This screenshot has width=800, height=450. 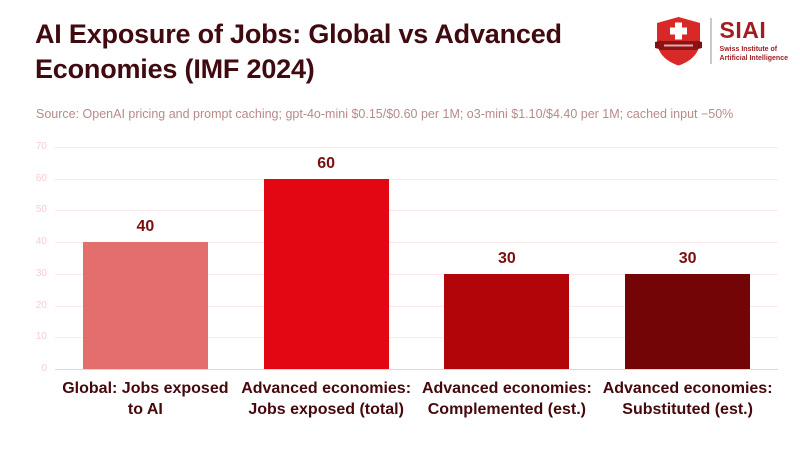 I want to click on y-tick-label: 50, so click(x=41, y=210).